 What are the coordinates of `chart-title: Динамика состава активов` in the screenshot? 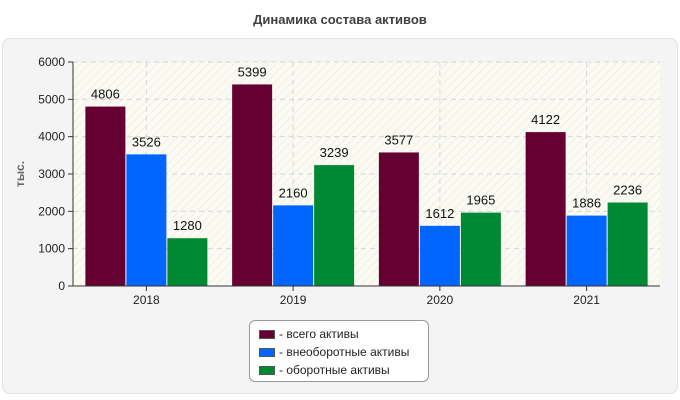 It's located at (340, 19).